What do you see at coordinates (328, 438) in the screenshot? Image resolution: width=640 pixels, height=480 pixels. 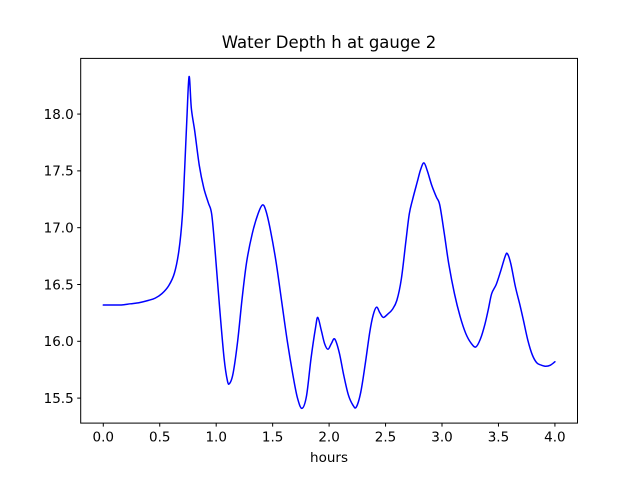 I see `x-tick-label: 2.0` at bounding box center [328, 438].